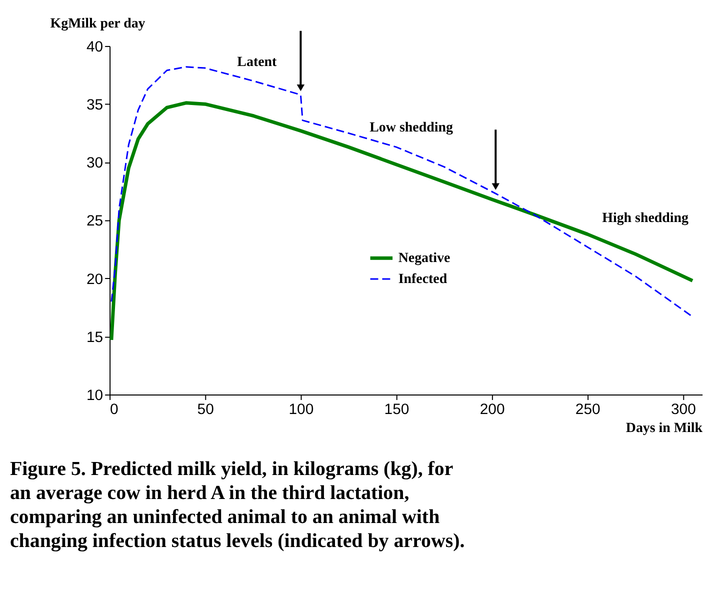 The image size is (717, 616). Describe the element at coordinates (205, 409) in the screenshot. I see `x-tick-label: 50` at that location.